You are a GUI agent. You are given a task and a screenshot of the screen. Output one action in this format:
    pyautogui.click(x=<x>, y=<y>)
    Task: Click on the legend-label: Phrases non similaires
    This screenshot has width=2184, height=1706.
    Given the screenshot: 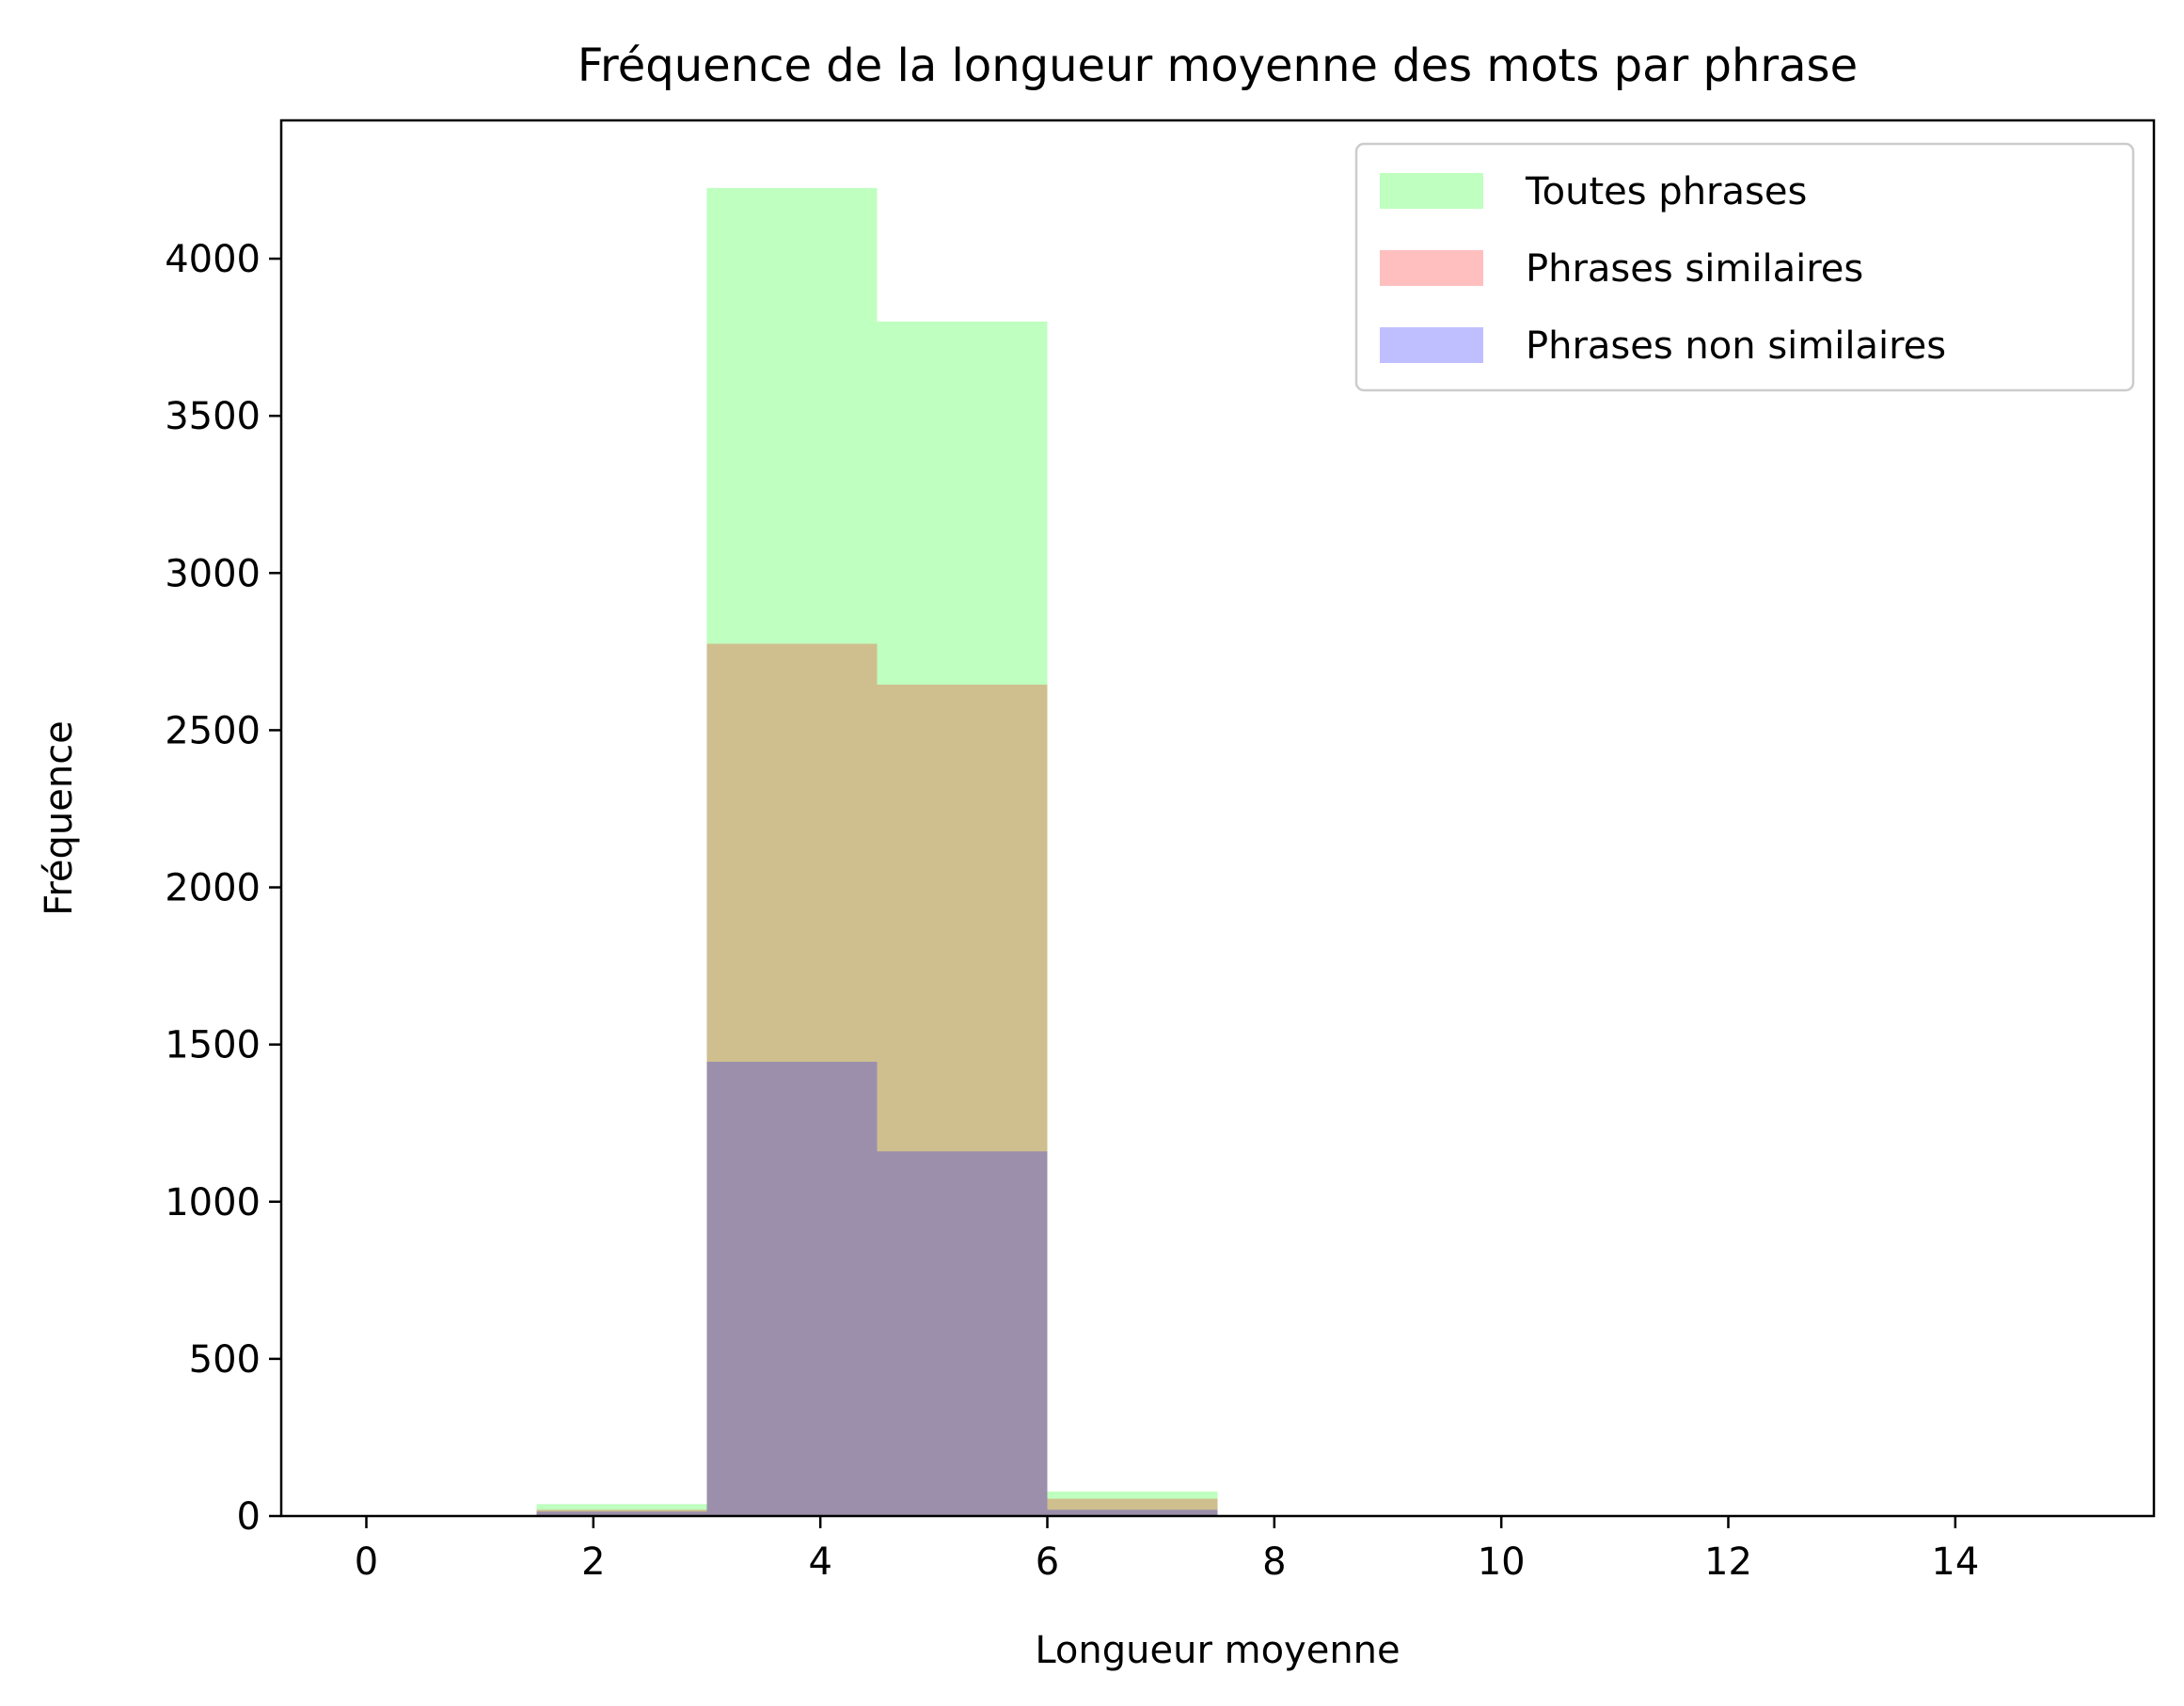 What is the action you would take?
    pyautogui.click(x=1736, y=346)
    